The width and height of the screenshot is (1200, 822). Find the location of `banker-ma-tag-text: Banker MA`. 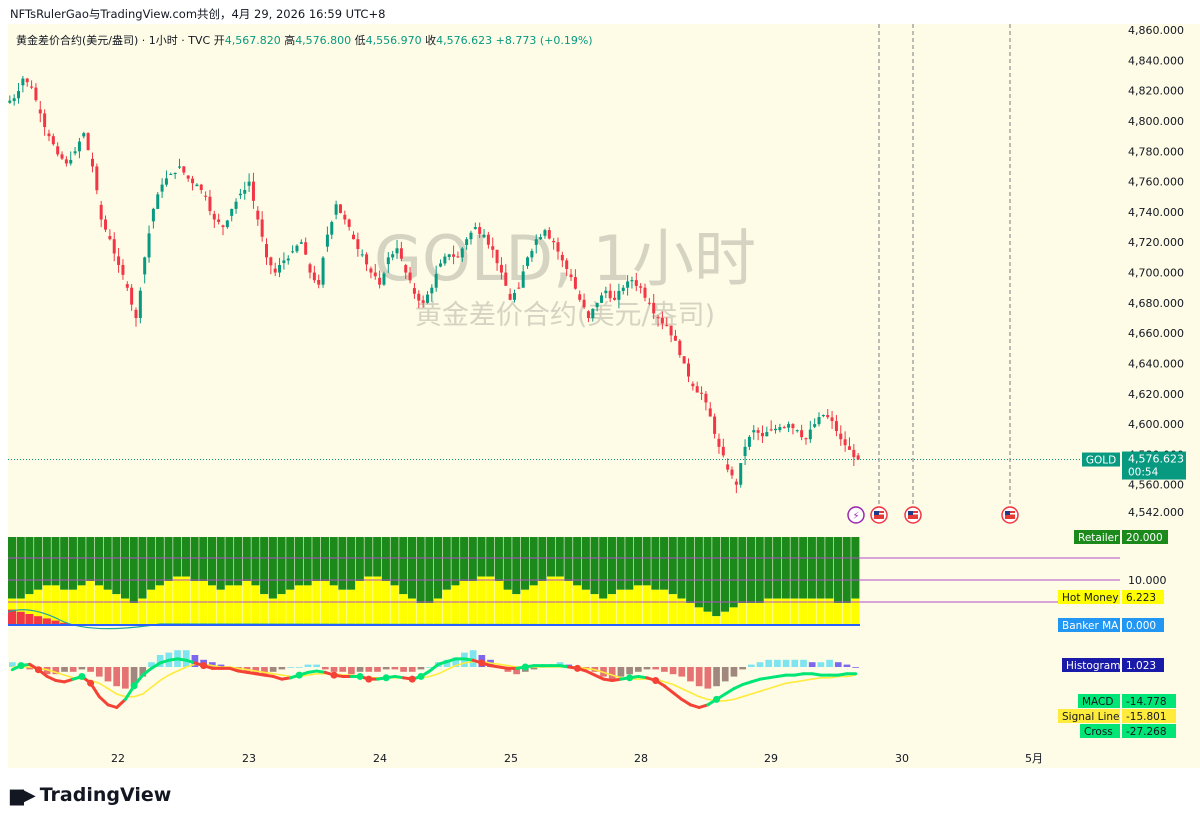

banker-ma-tag-text: Banker MA is located at coordinates (1090, 626).